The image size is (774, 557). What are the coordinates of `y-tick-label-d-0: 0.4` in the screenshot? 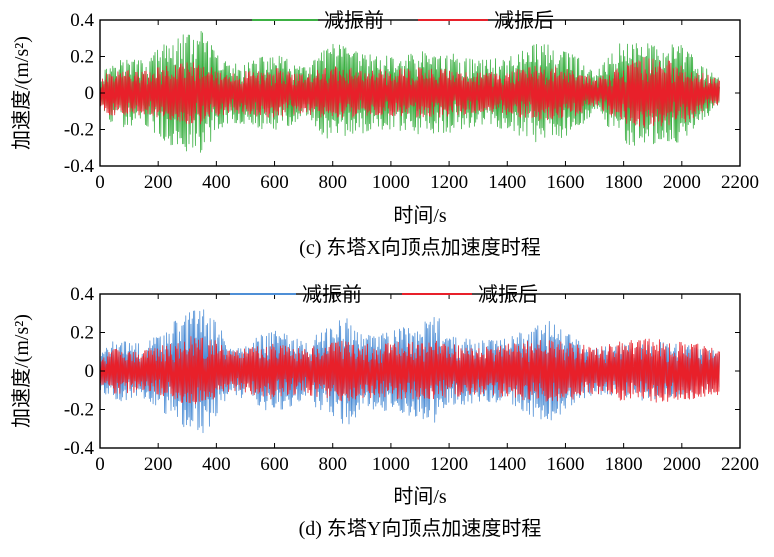 It's located at (82, 294).